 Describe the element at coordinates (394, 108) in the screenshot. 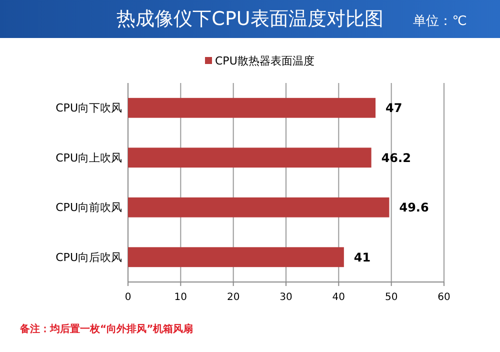

I see `data-label: 47` at that location.